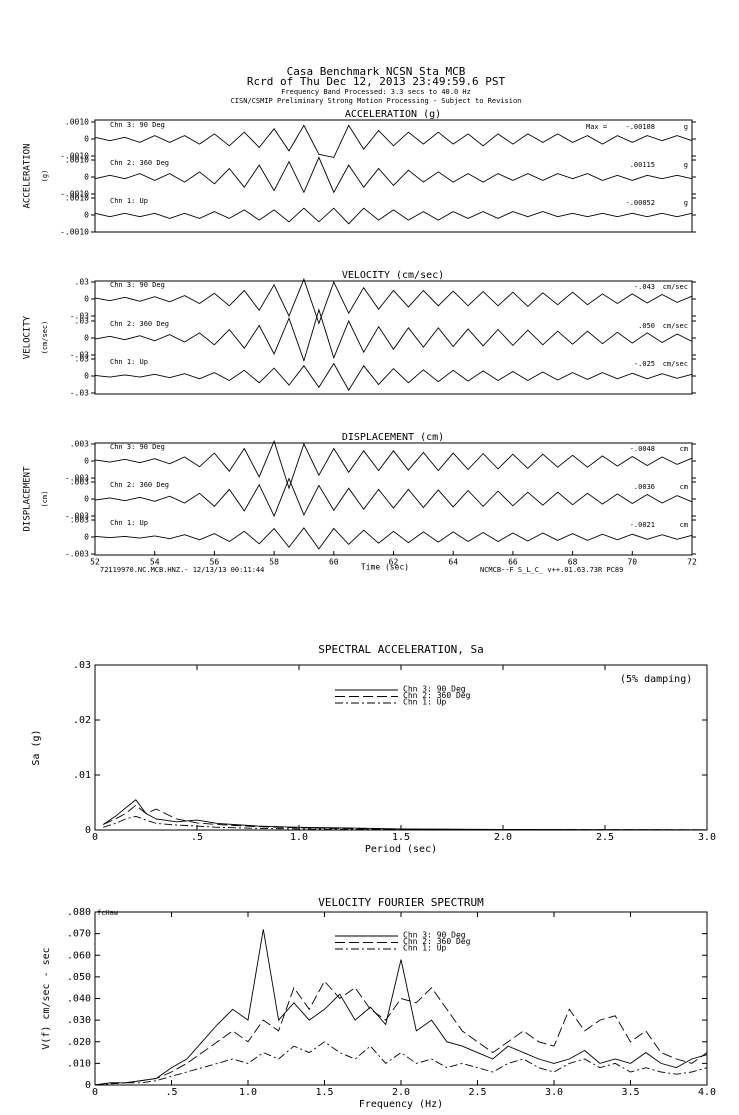  What do you see at coordinates (453, 562) in the screenshot?
I see `x-tick-label: 64` at bounding box center [453, 562].